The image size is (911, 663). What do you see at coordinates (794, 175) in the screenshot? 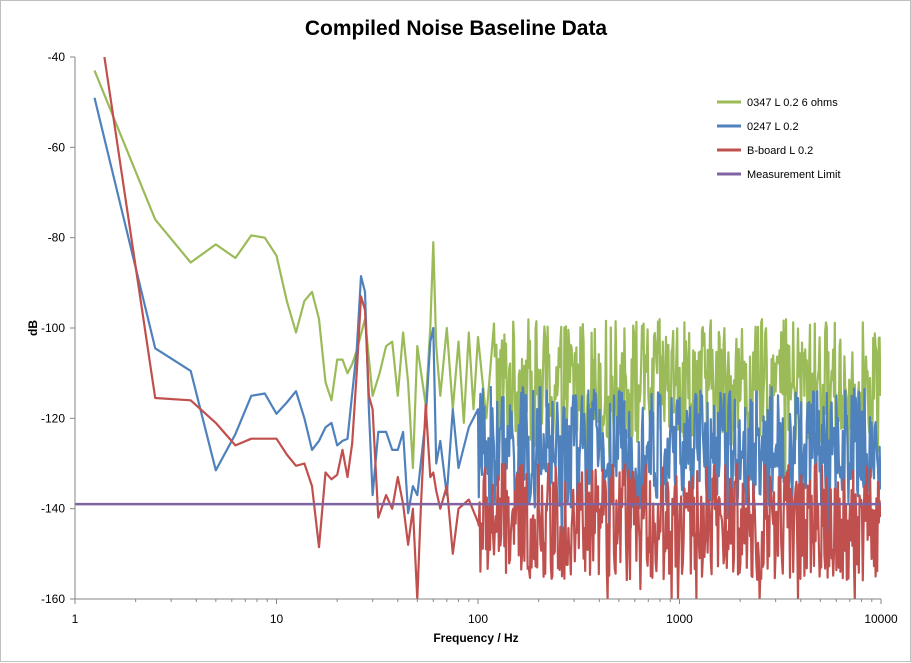
I see `legend-label: Measurement Limit` at bounding box center [794, 175].